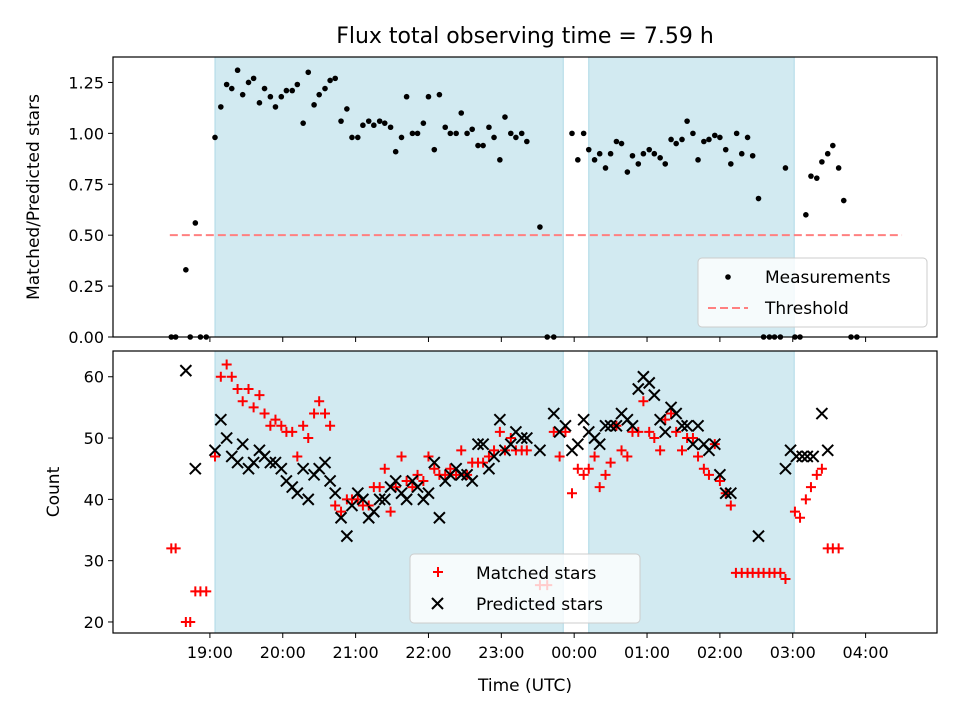  What do you see at coordinates (437, 603) in the screenshot?
I see `legend-marker-predicted` at bounding box center [437, 603].